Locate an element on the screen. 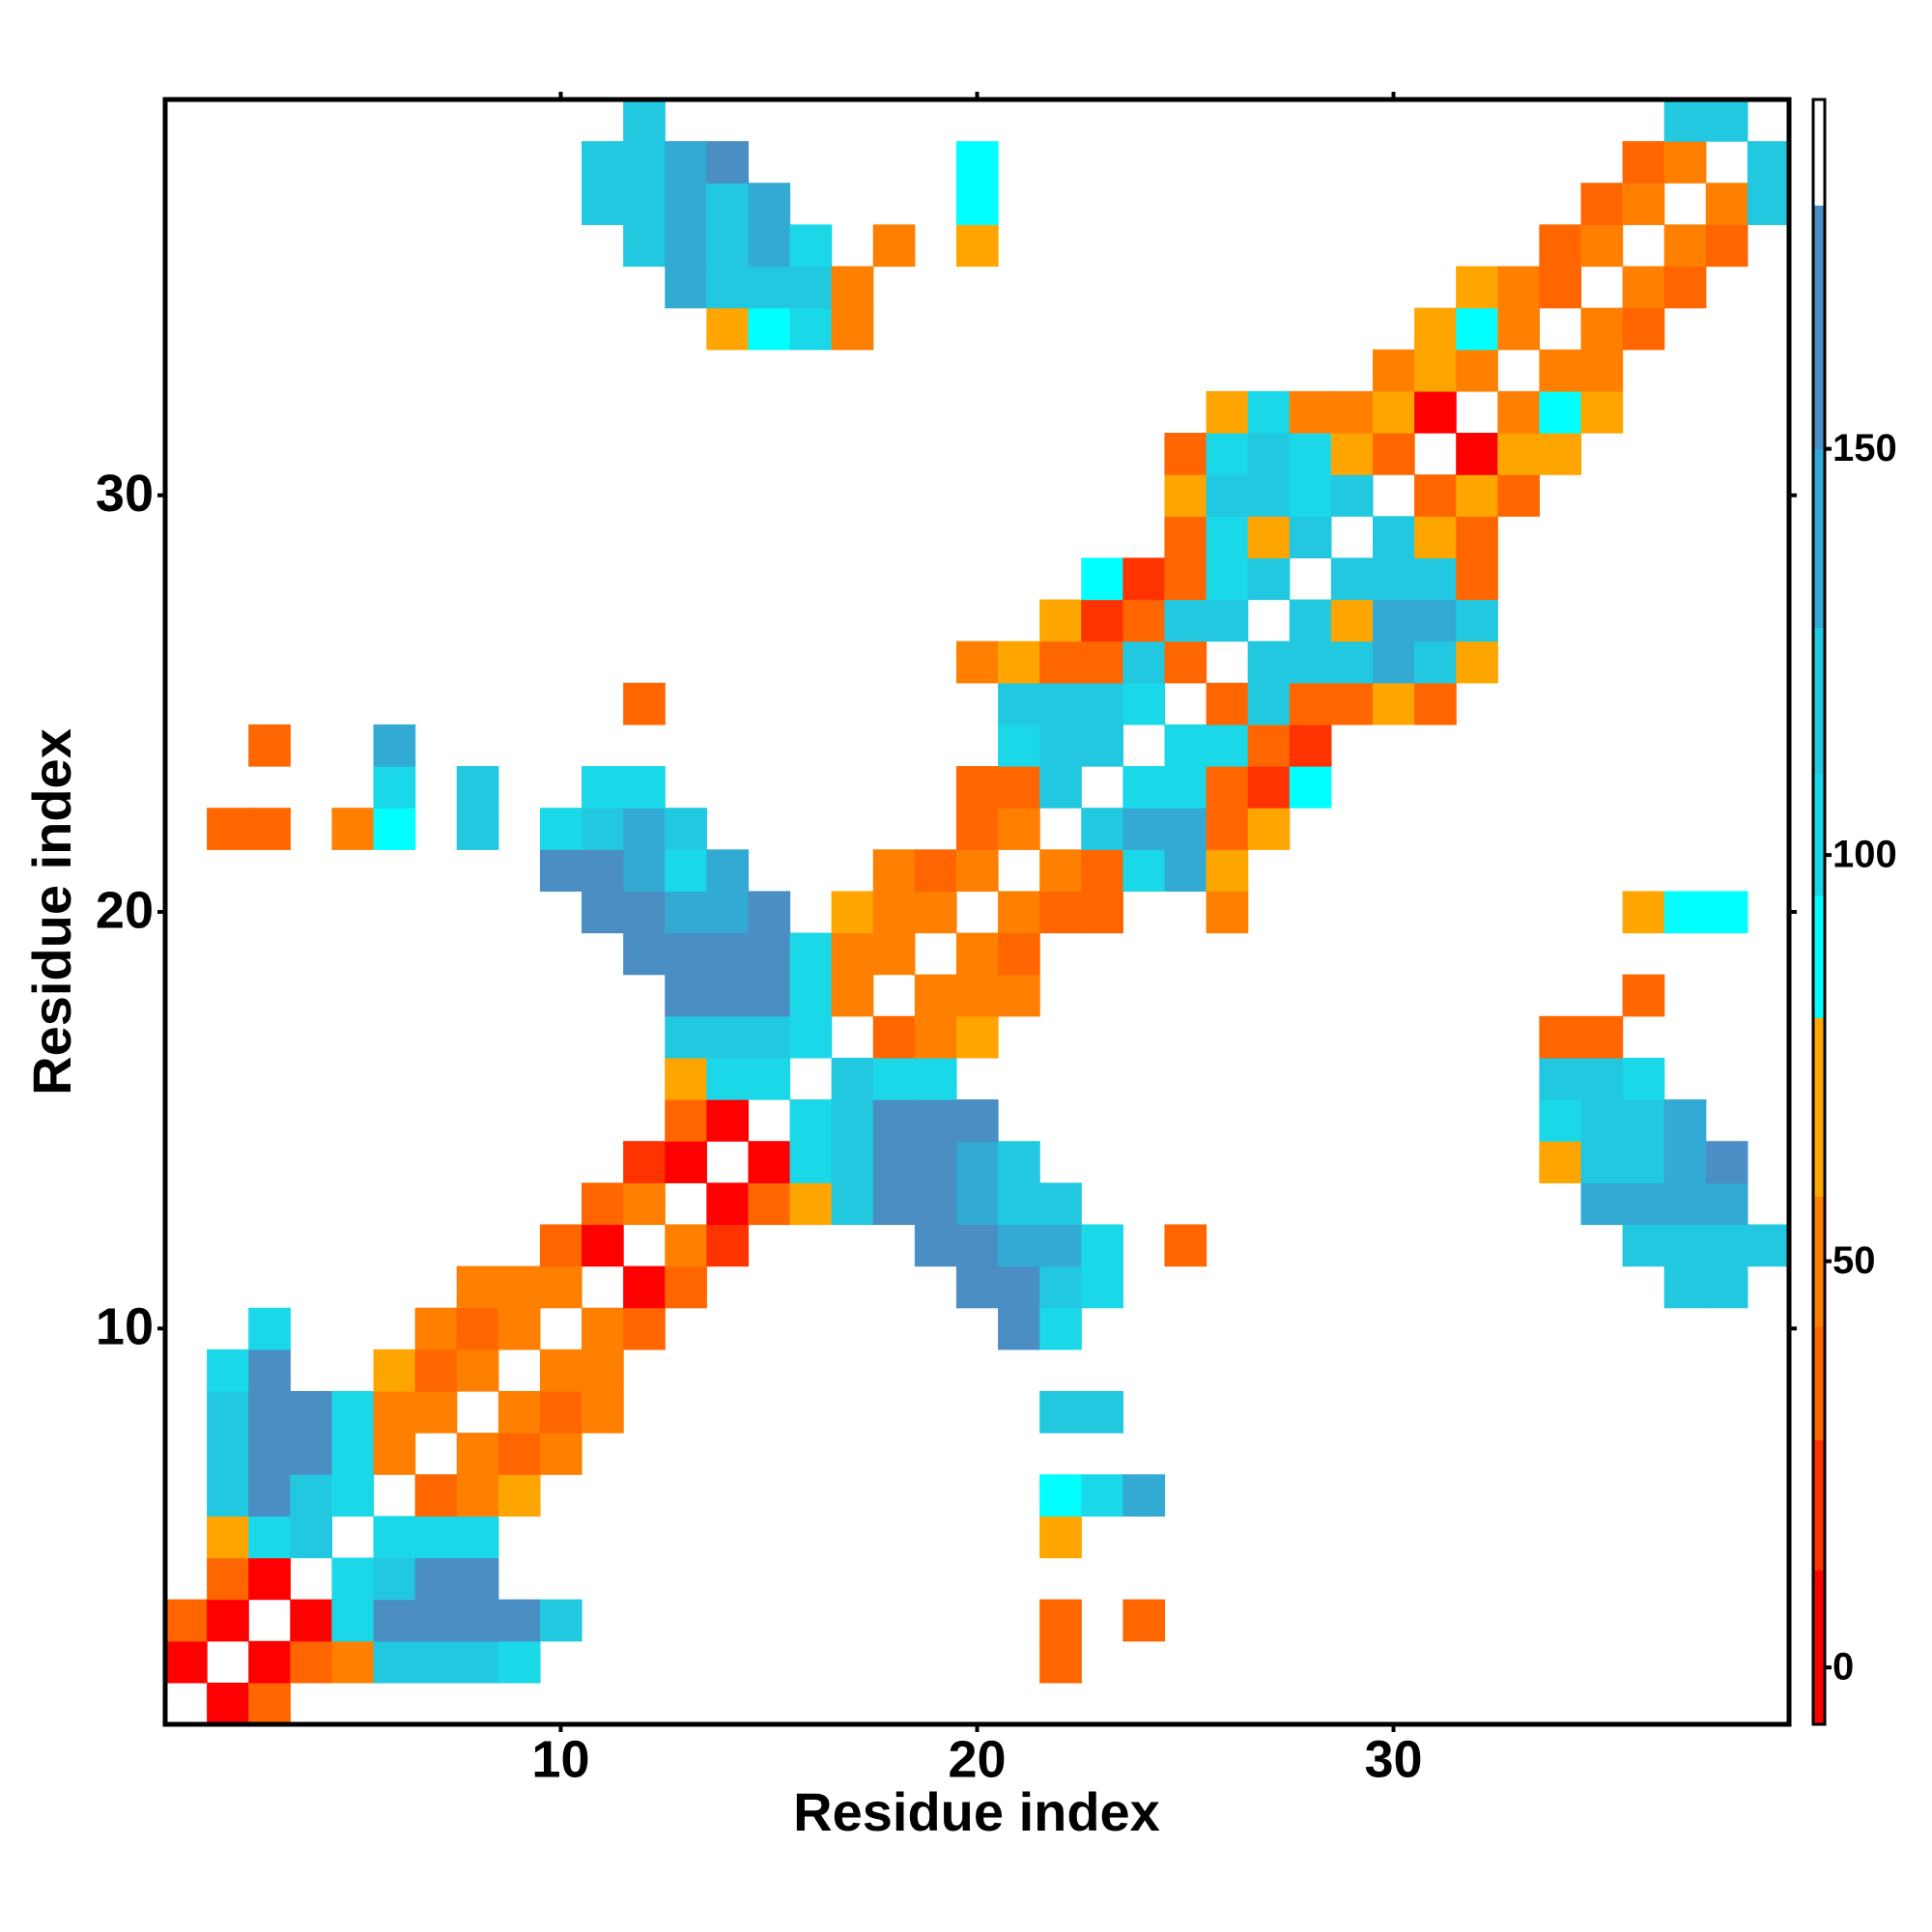 The height and width of the screenshot is (1932, 1932). colorbar-tick-label: 0 is located at coordinates (1843, 1667).